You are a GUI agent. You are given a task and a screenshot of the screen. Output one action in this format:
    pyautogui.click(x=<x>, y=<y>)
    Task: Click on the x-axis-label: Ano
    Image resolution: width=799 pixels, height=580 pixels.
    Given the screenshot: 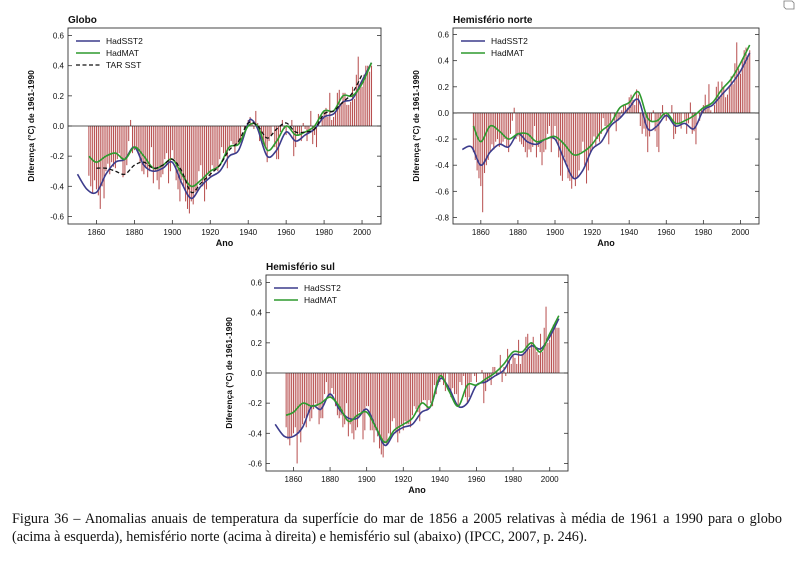 What is the action you would take?
    pyautogui.click(x=606, y=243)
    